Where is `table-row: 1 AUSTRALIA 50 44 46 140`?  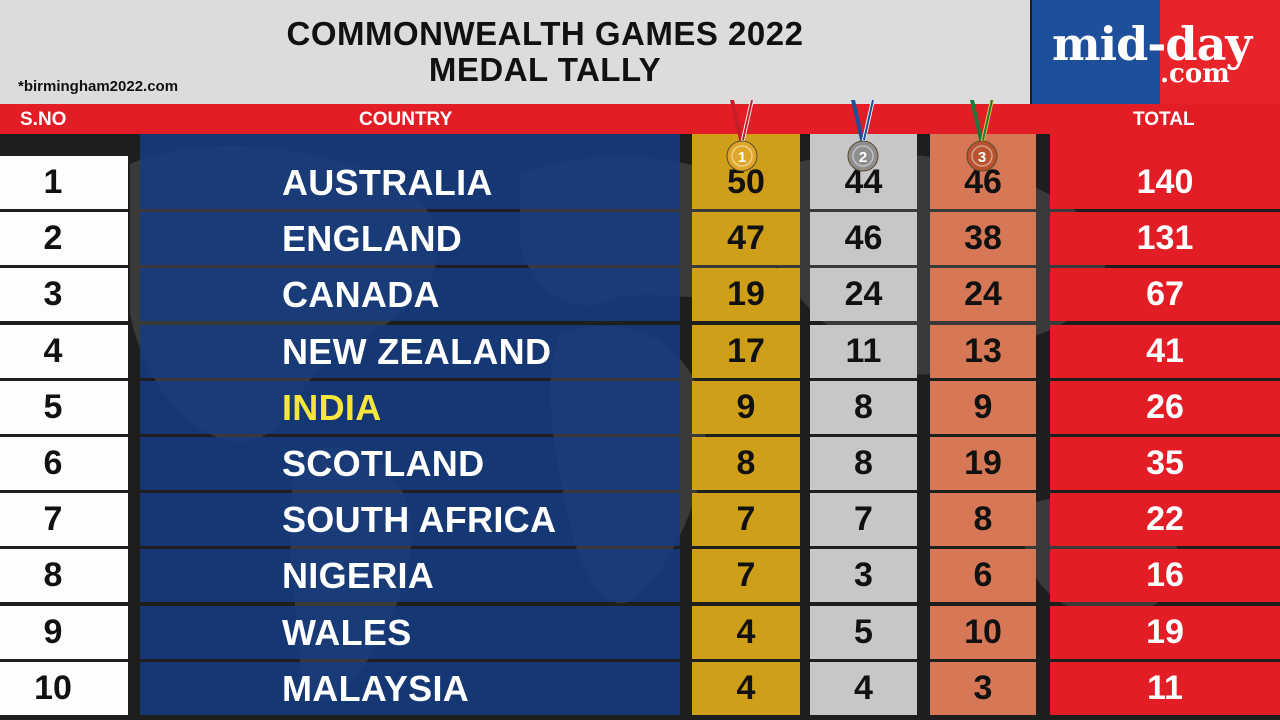 table-row: 1 AUSTRALIA 50 44 46 140 is located at coordinates (640, 182).